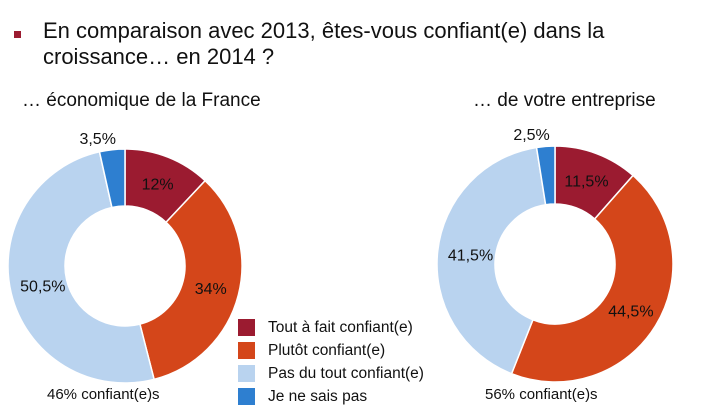  I want to click on legend-item: Plutôt confiant(e), so click(331, 350).